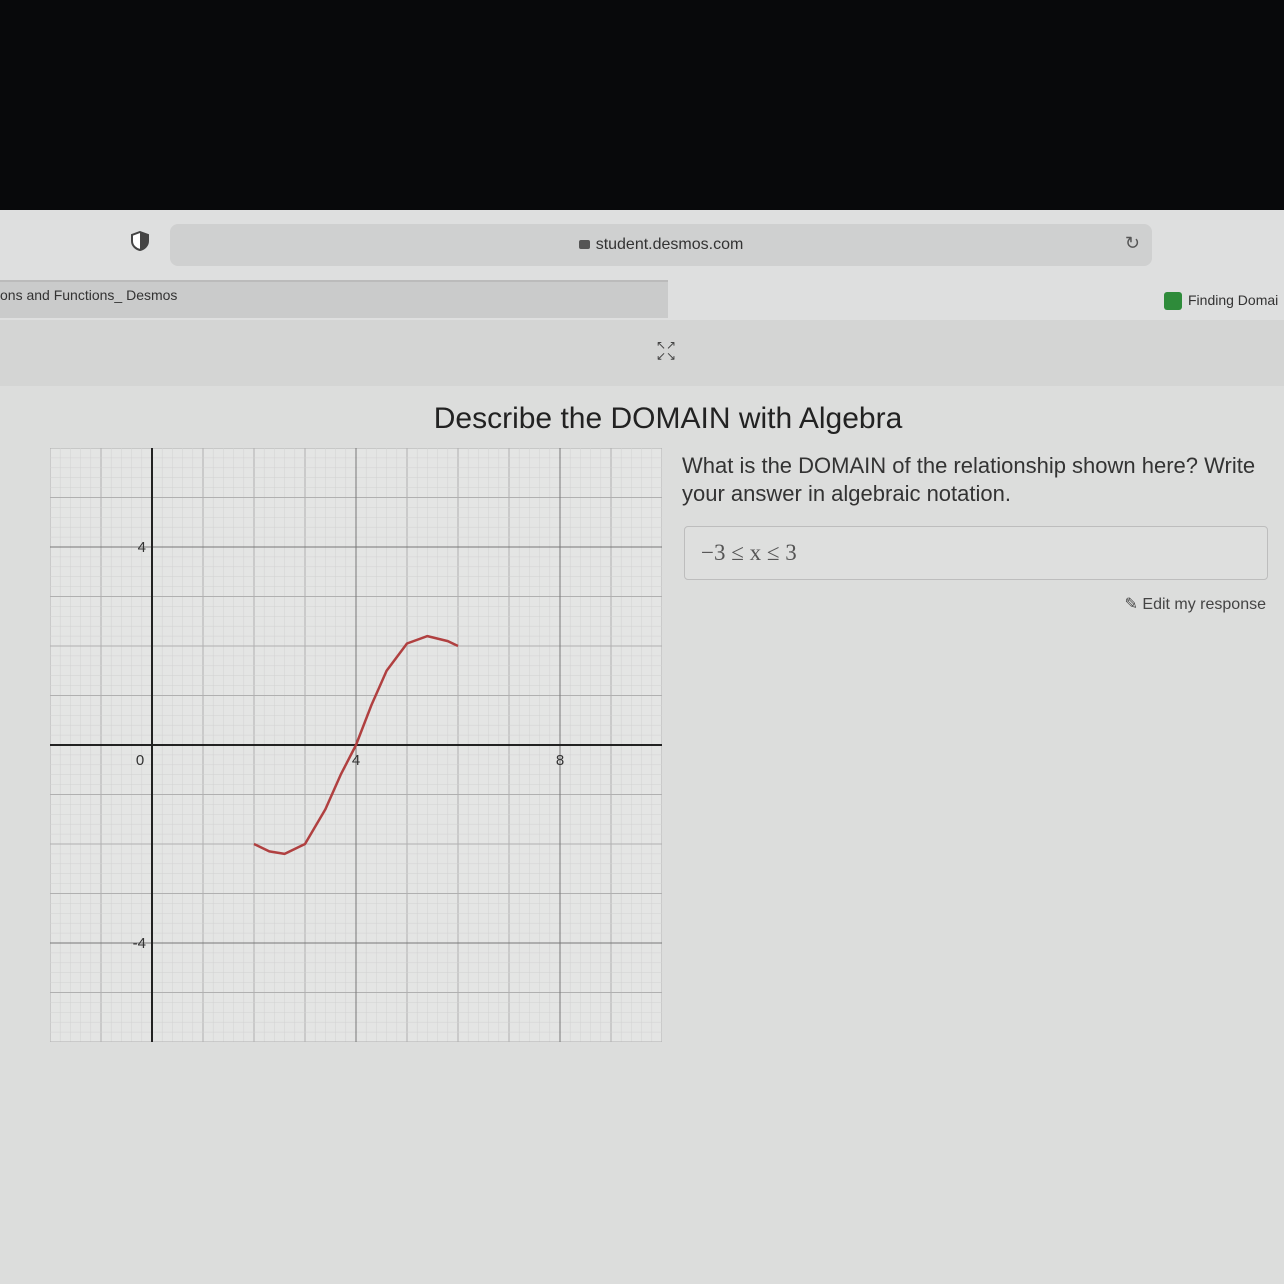  What do you see at coordinates (749, 552) in the screenshot?
I see `answer-text: −3 ≤ x ≤ 3` at bounding box center [749, 552].